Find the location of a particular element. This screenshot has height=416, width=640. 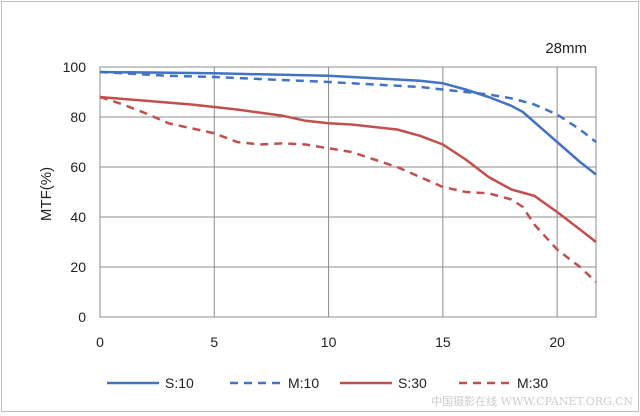

y-tick-label: 40 is located at coordinates (78, 217).